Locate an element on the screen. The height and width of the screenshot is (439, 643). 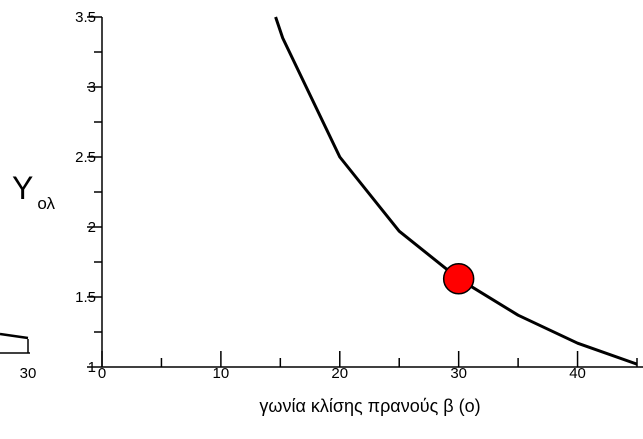
x-tick-label: 30 is located at coordinates (458, 373).